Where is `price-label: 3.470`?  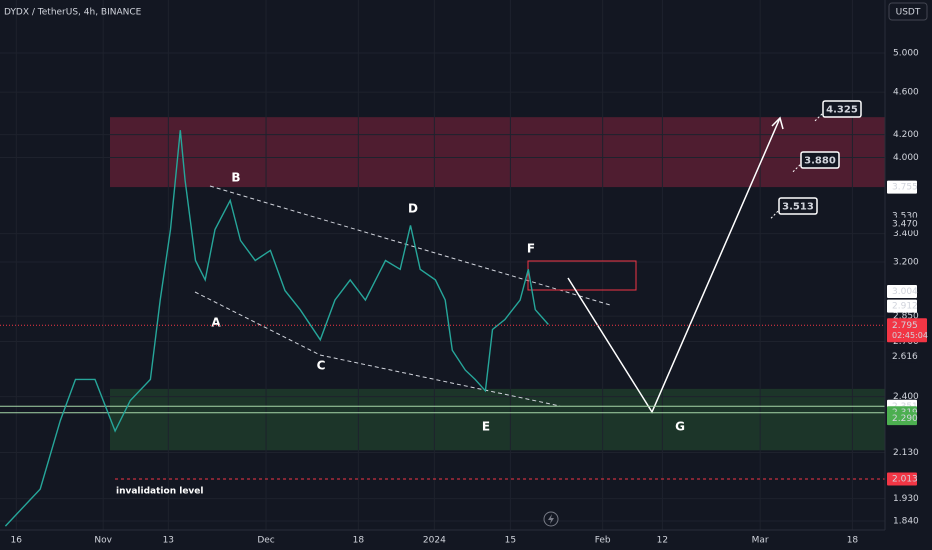
price-label: 3.470 is located at coordinates (905, 225).